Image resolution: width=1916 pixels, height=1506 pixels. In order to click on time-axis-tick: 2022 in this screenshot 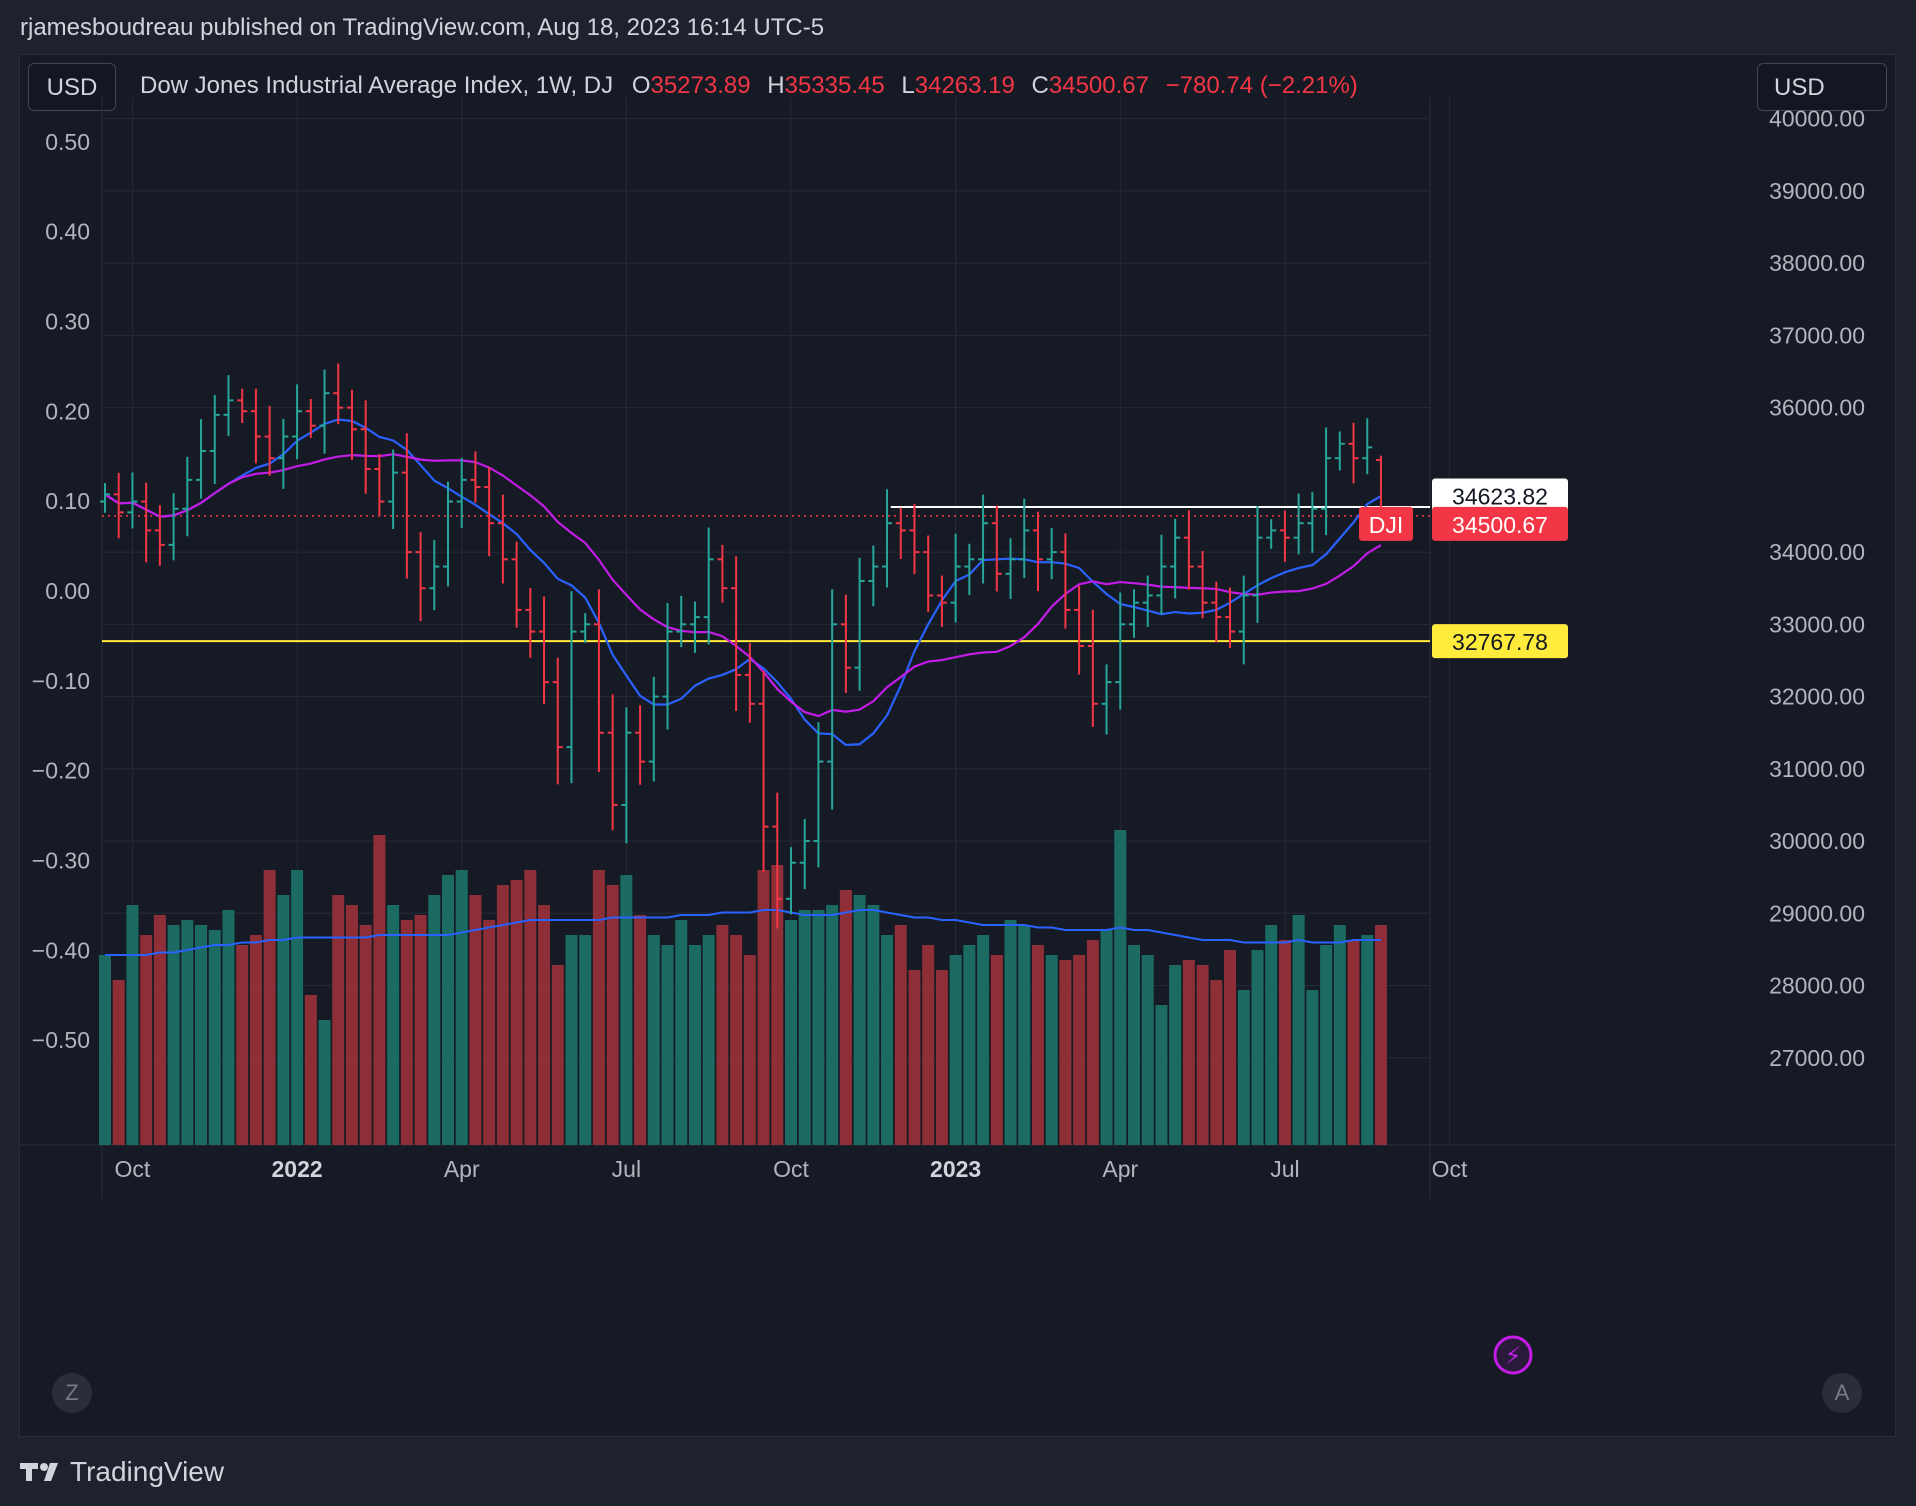, I will do `click(296, 1169)`.